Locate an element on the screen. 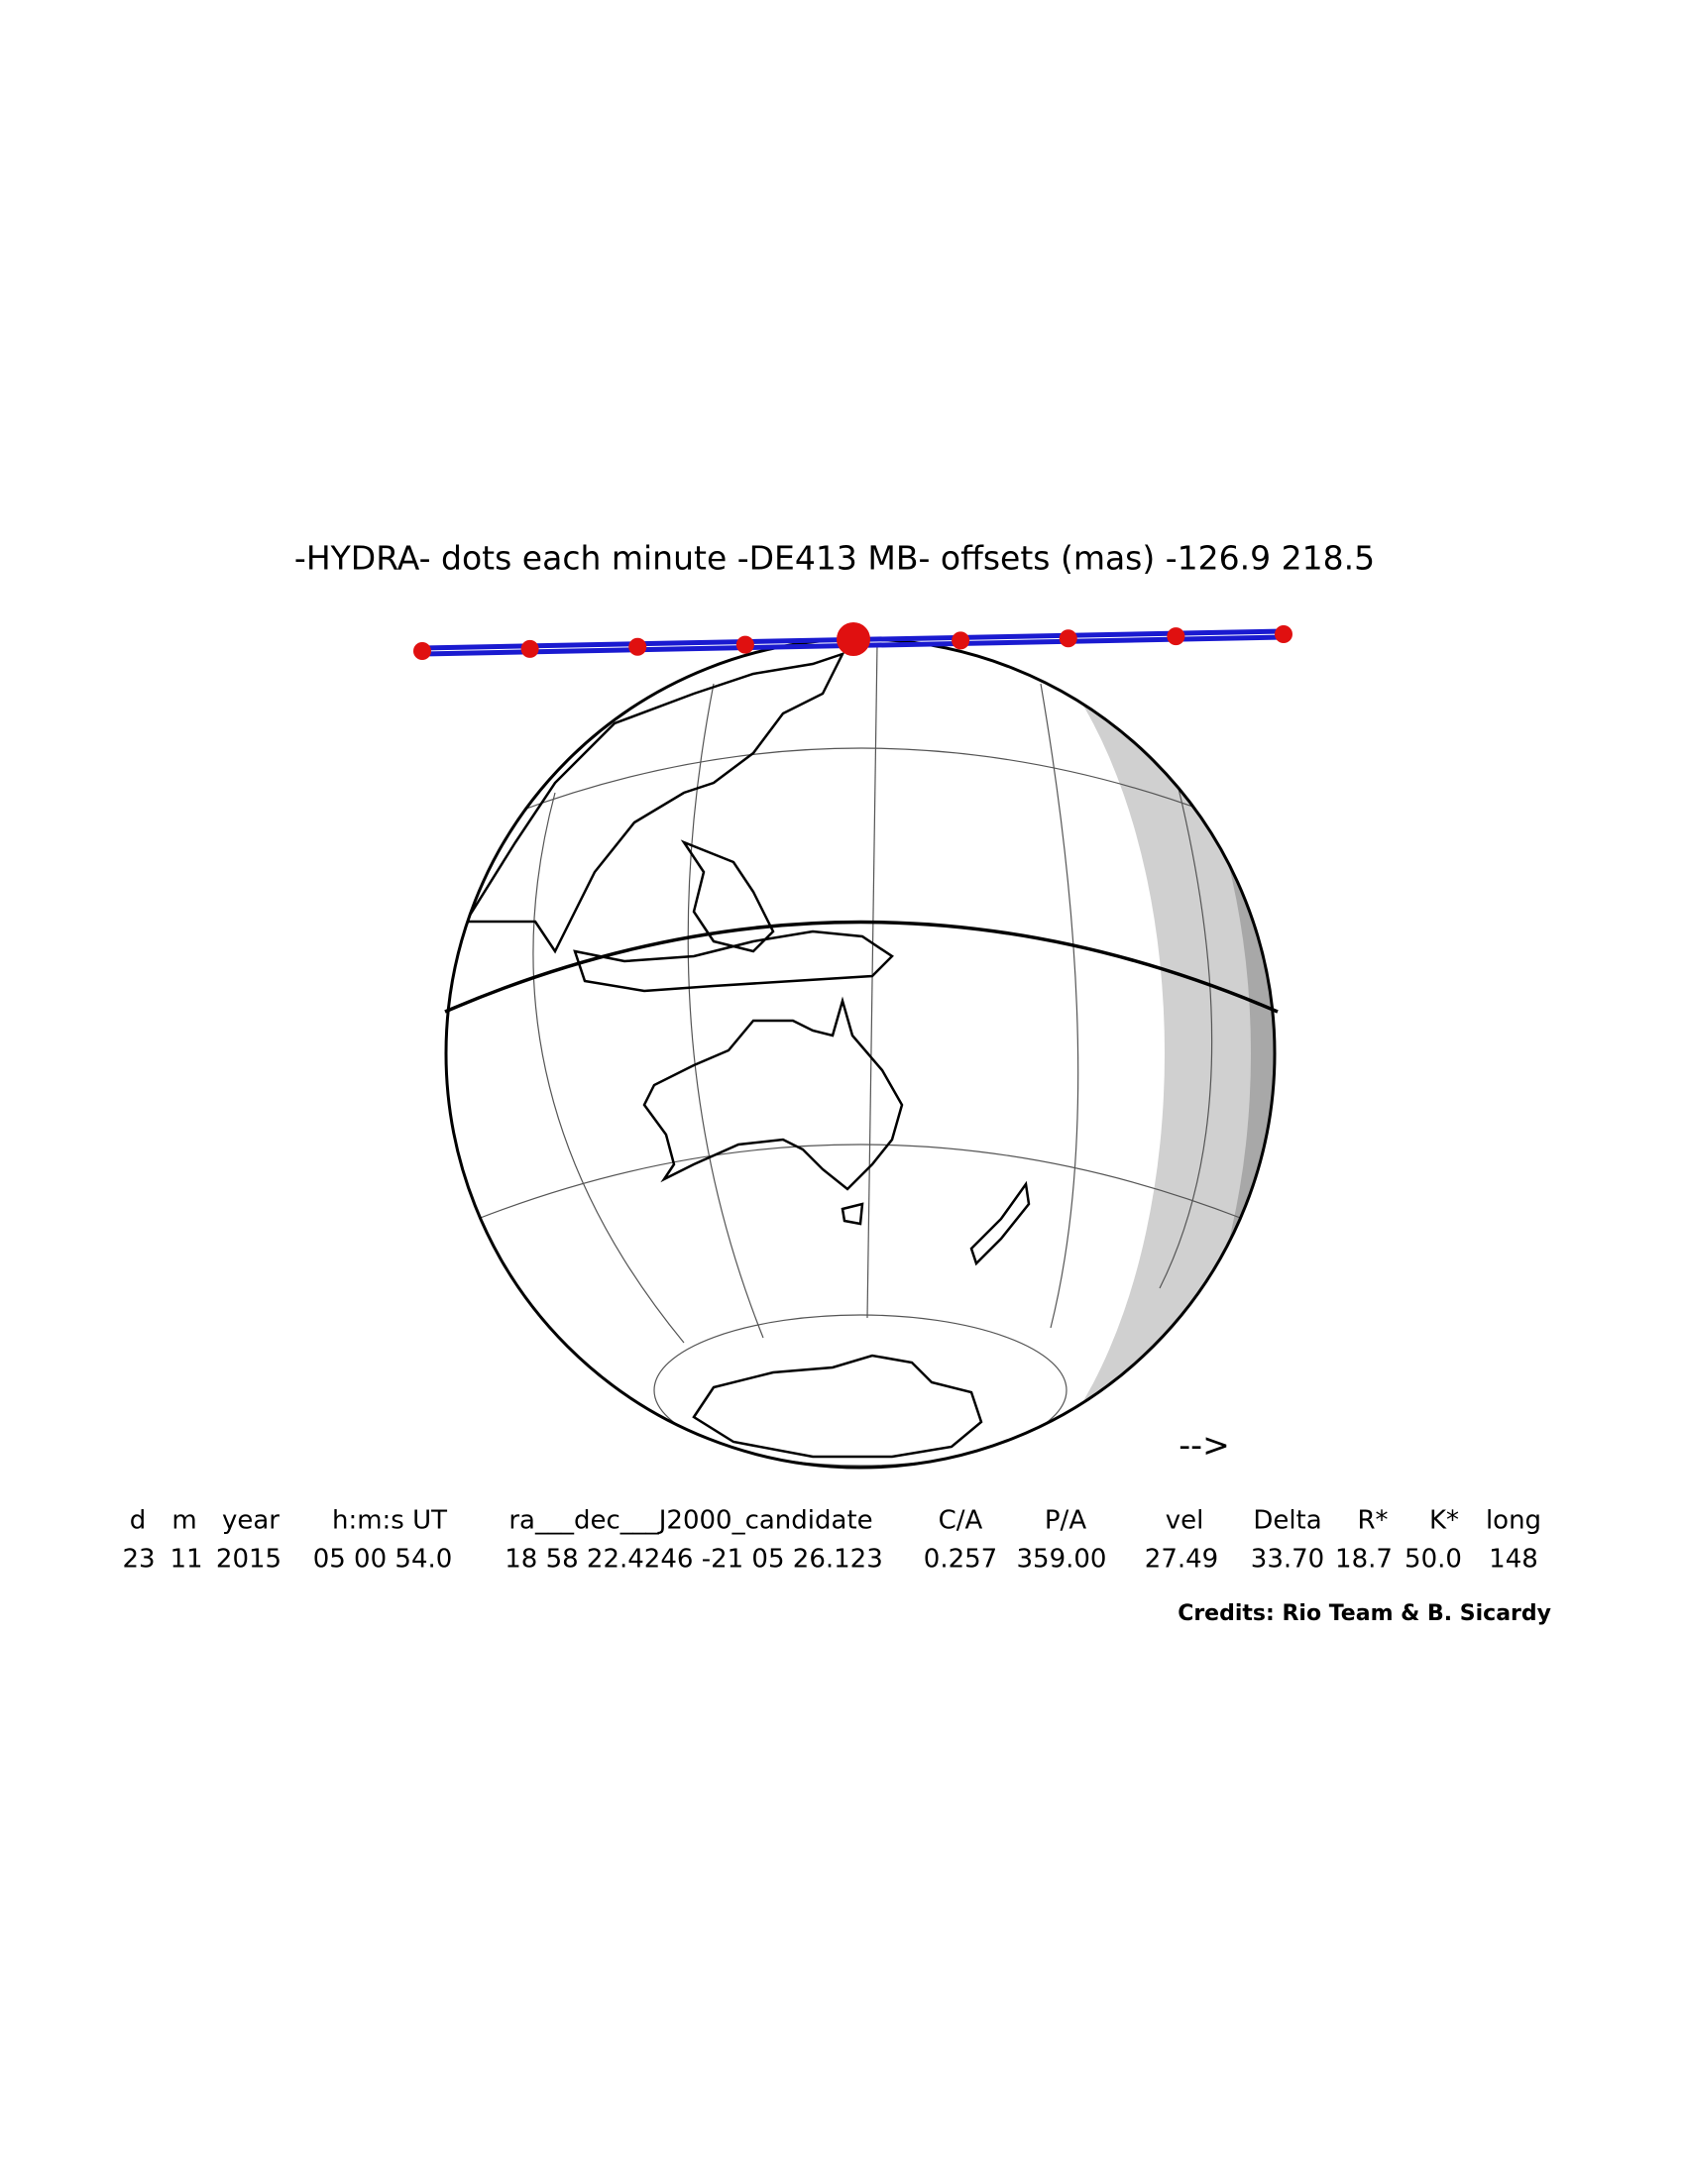  table-value: 0.257 is located at coordinates (960, 1560).